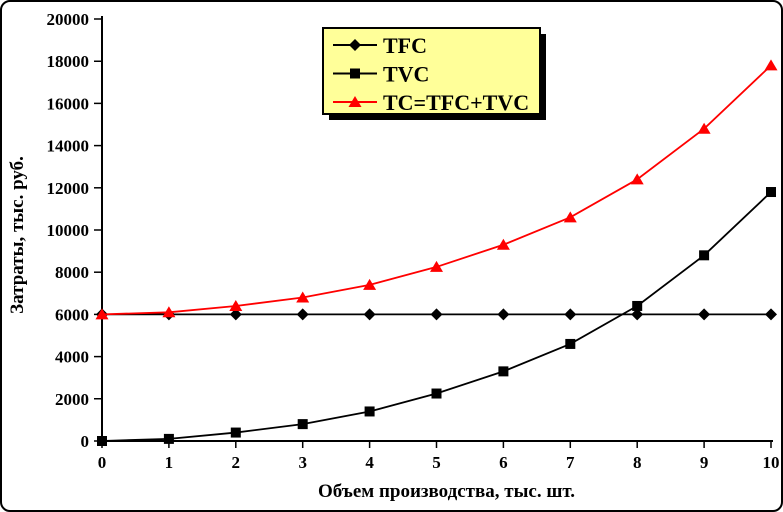  Describe the element at coordinates (68, 146) in the screenshot. I see `y-tick-label: 14000` at that location.